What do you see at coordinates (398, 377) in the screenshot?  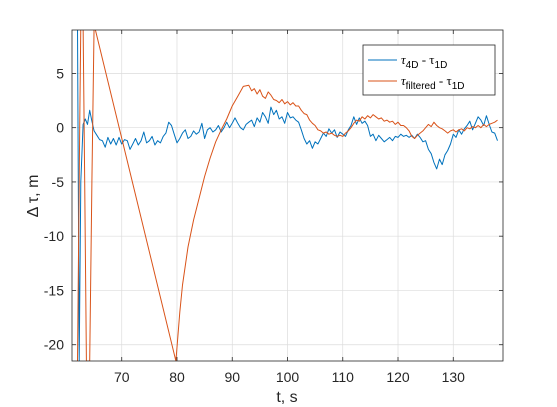 I see `x-tick-label-120: 120` at bounding box center [398, 377].